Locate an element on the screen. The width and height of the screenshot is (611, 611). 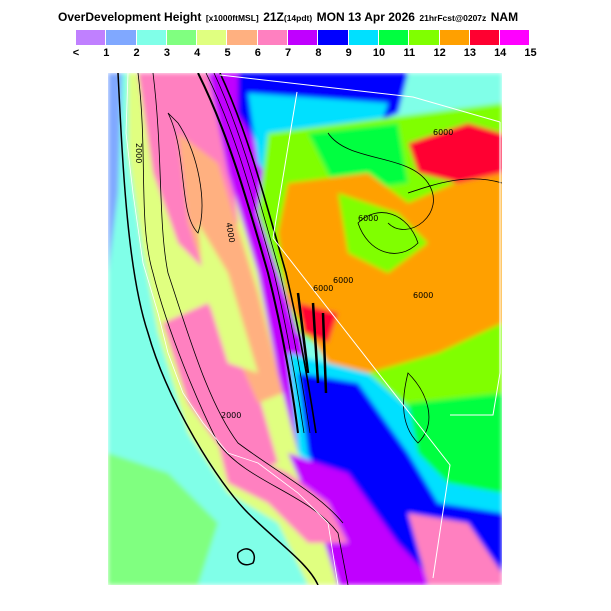
legend-tick-label: 7 is located at coordinates (288, 53).